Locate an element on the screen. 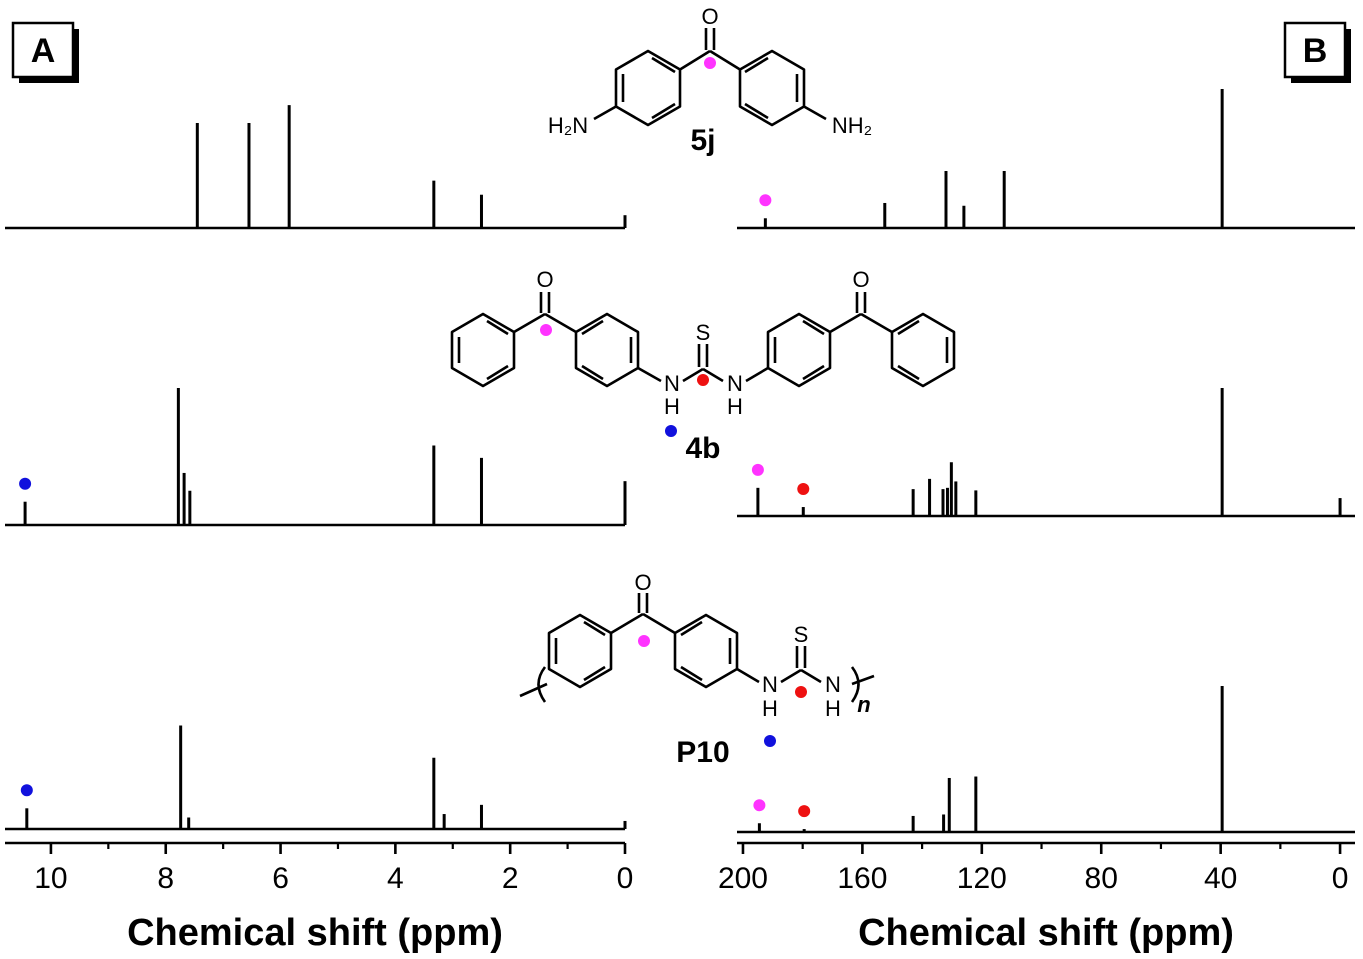 The width and height of the screenshot is (1363, 959). atom-h1-4b: H is located at coordinates (672, 406).